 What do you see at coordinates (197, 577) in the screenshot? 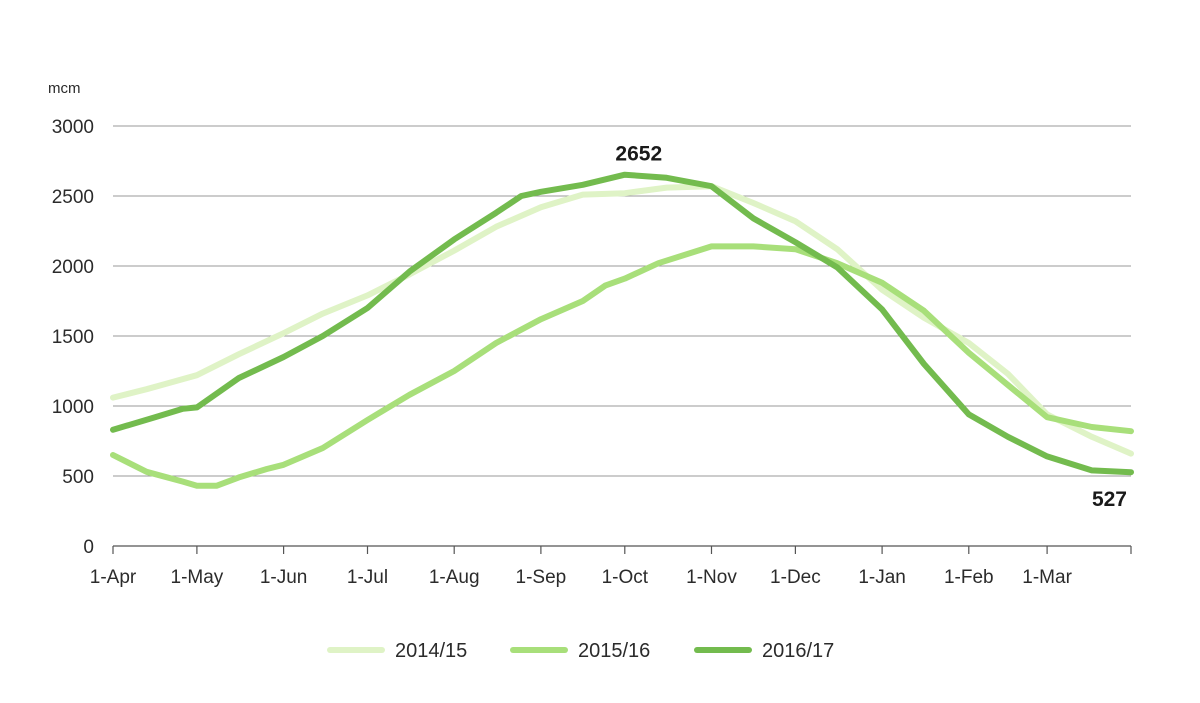
I see `x-tick-label: 1-May` at bounding box center [197, 577].